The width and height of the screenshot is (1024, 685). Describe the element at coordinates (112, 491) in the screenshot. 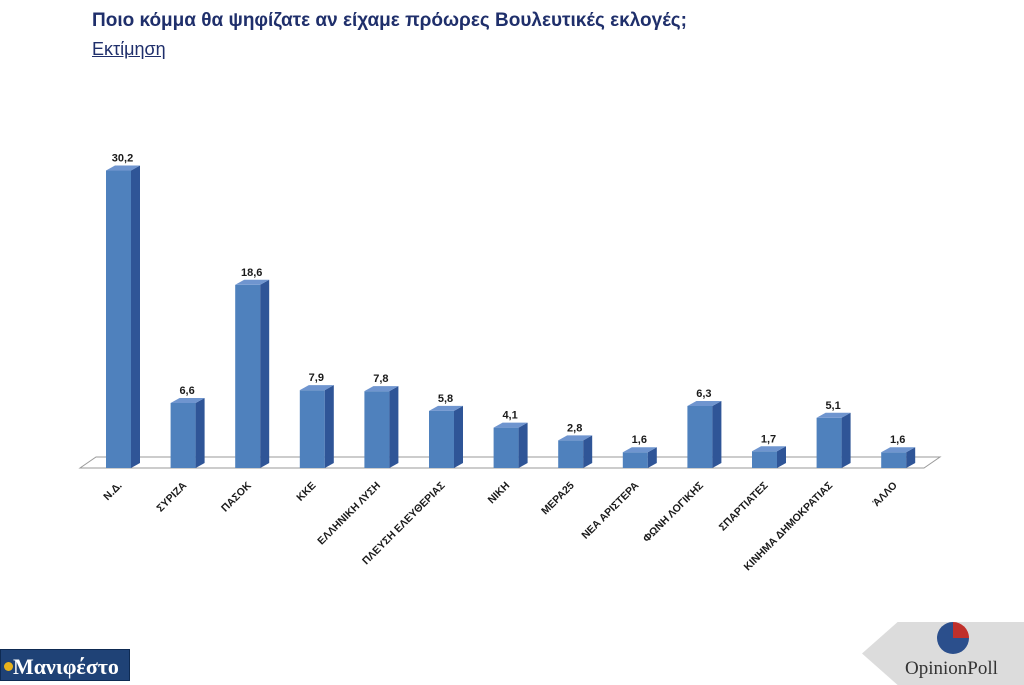

I see `category-label: Ν.Δ.` at that location.